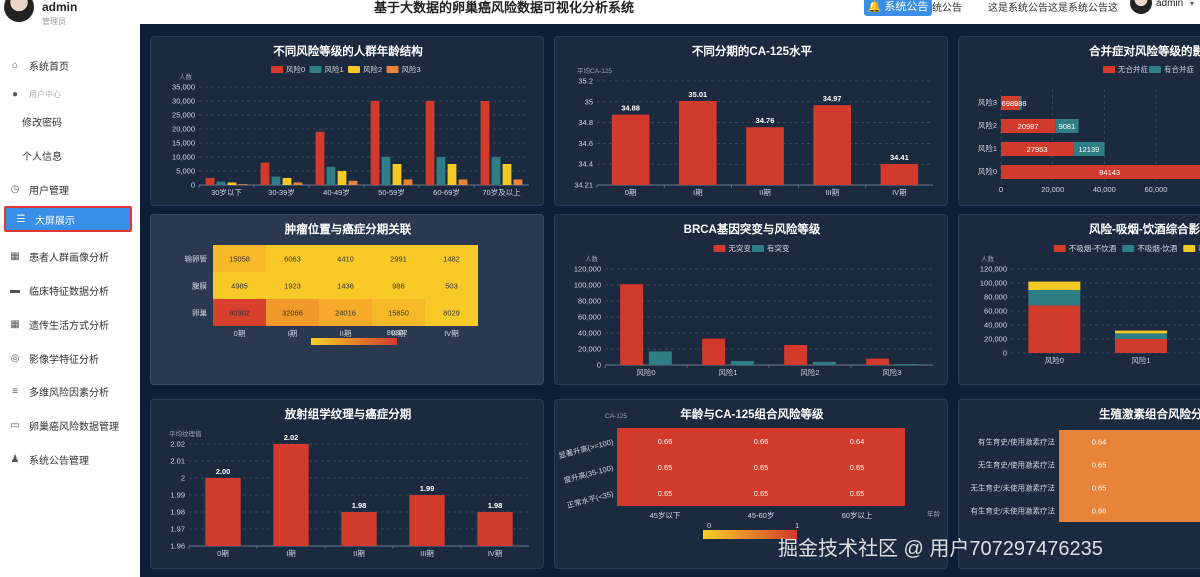 This screenshot has height=577, width=1200. Describe the element at coordinates (1140, 360) in the screenshot. I see `x-tick-label: 风险1` at that location.